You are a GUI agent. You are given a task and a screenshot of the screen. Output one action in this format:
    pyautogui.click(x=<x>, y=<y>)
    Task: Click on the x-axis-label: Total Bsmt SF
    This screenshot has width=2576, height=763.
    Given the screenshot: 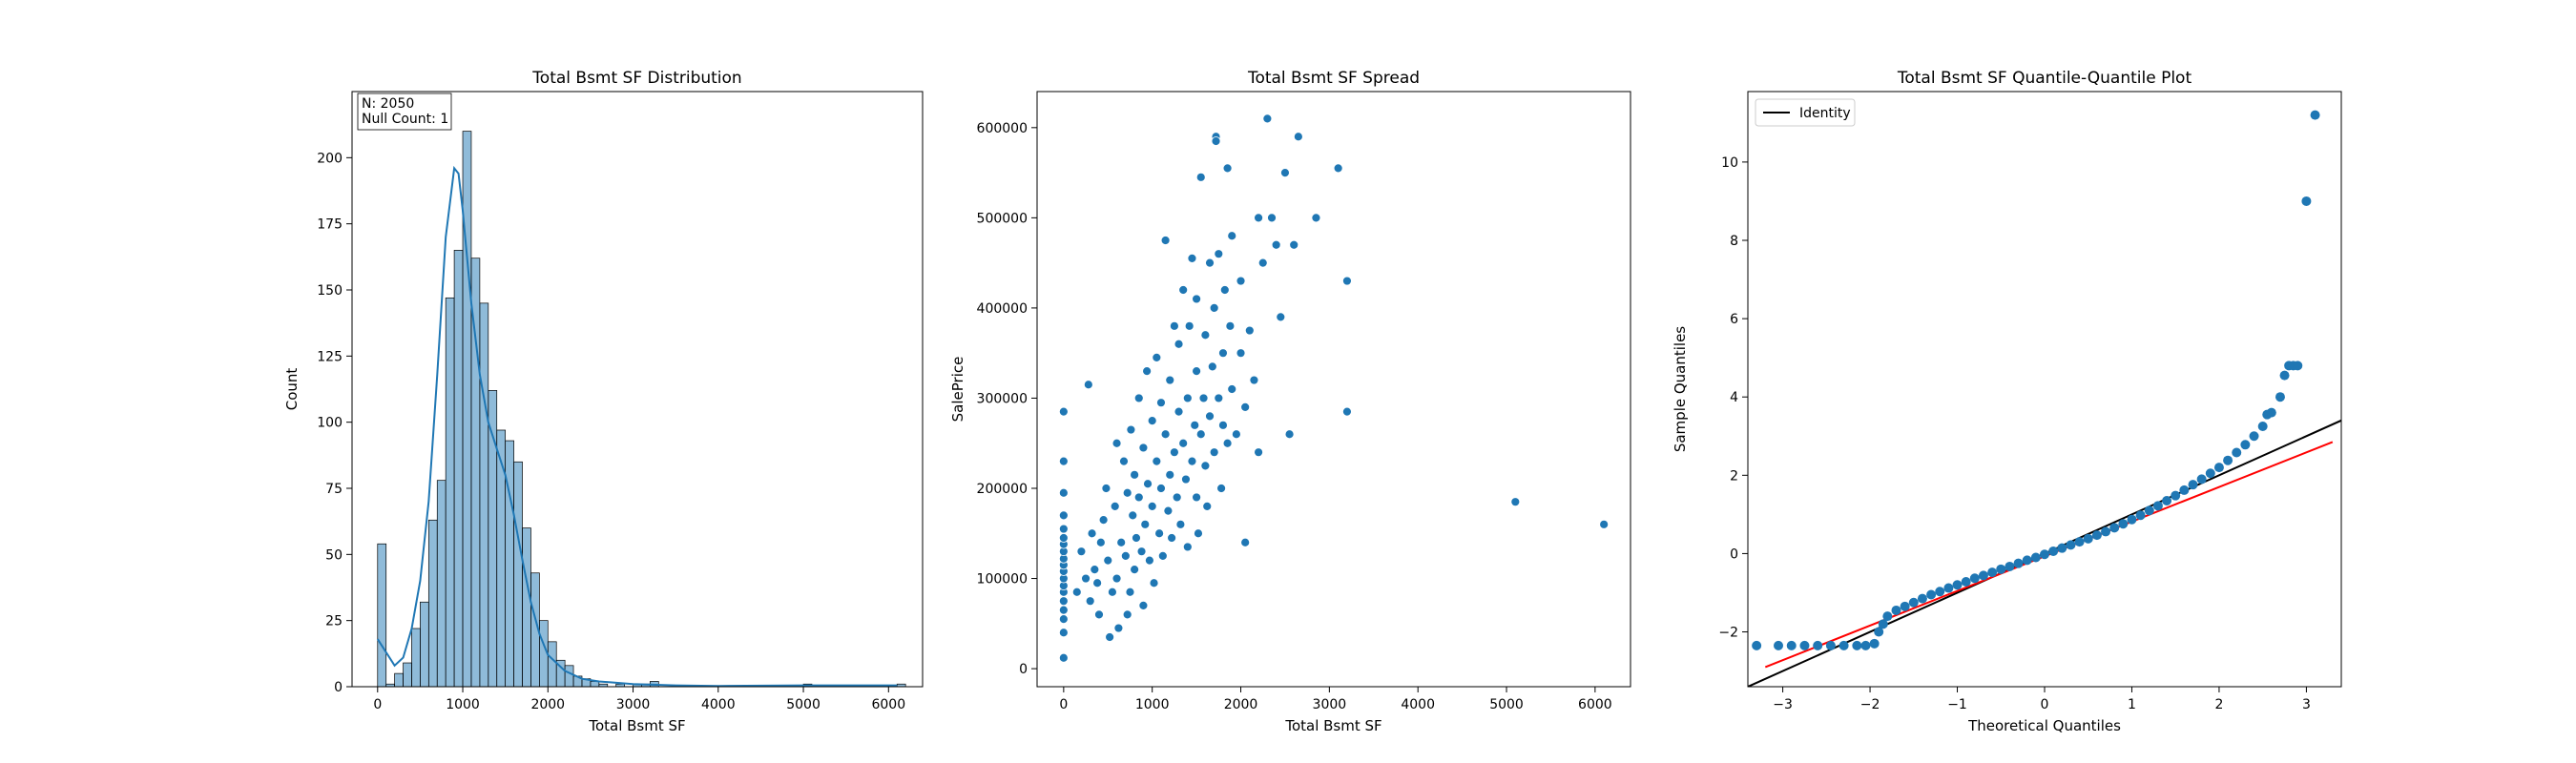 What is the action you would take?
    pyautogui.click(x=636, y=725)
    